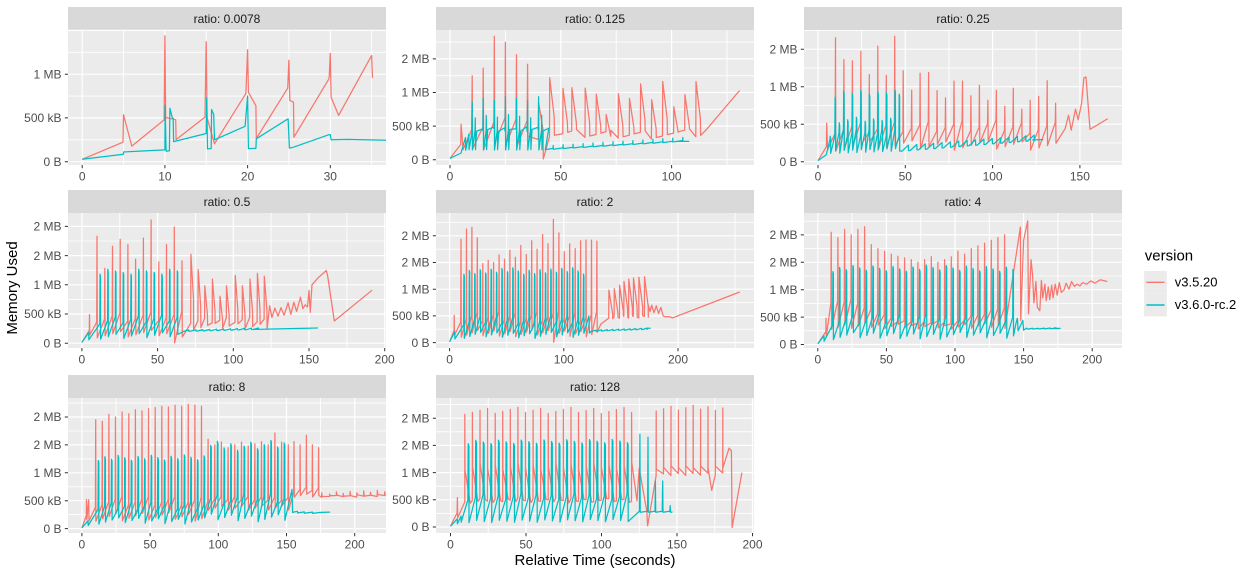 This screenshot has width=1244, height=582. What do you see at coordinates (331, 177) in the screenshot?
I see `svg-text: 30` at bounding box center [331, 177].